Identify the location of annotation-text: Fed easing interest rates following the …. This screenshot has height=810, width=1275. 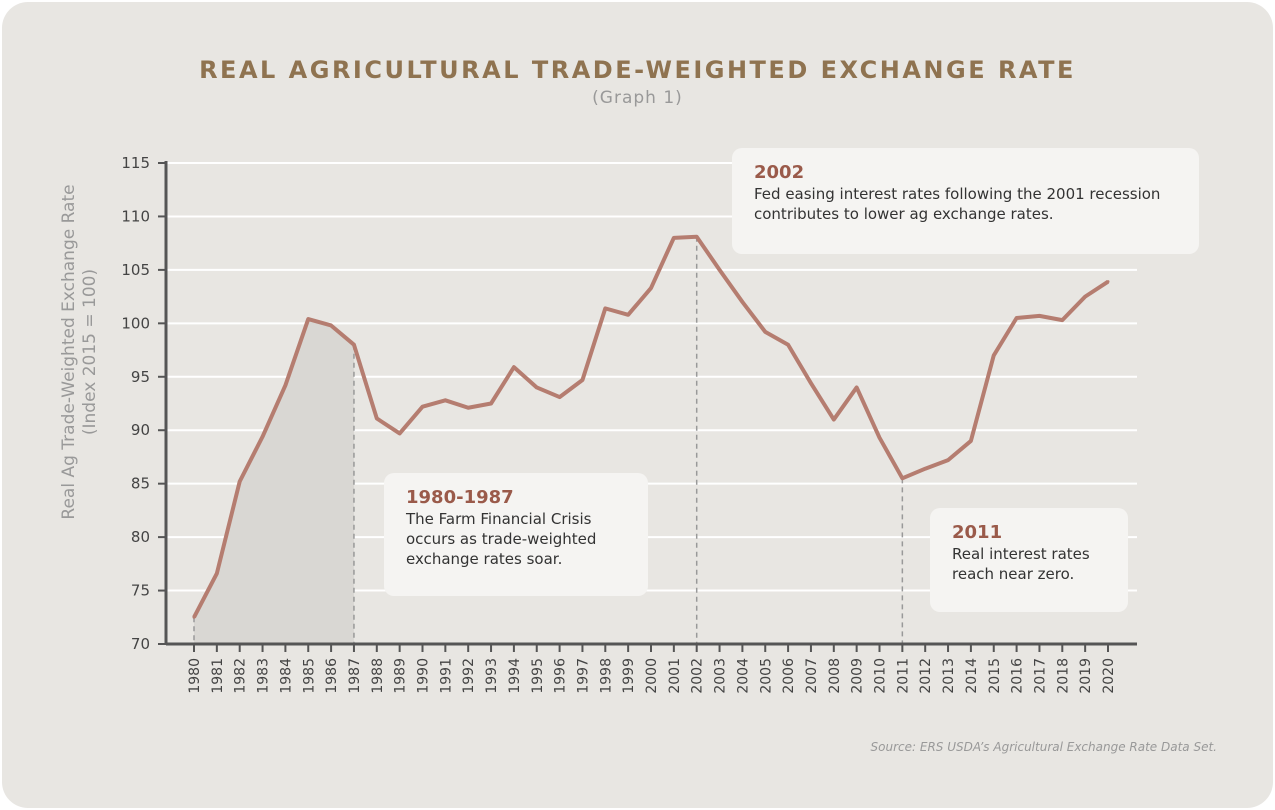
(957, 204).